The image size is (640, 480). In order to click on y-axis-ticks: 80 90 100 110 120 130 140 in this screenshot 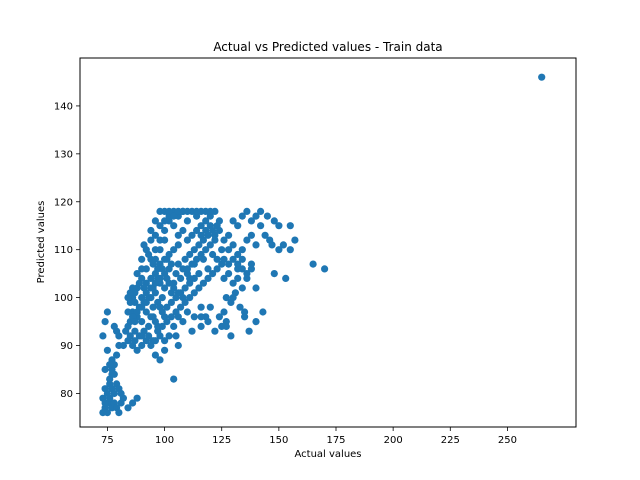, I will do `click(67, 250)`.